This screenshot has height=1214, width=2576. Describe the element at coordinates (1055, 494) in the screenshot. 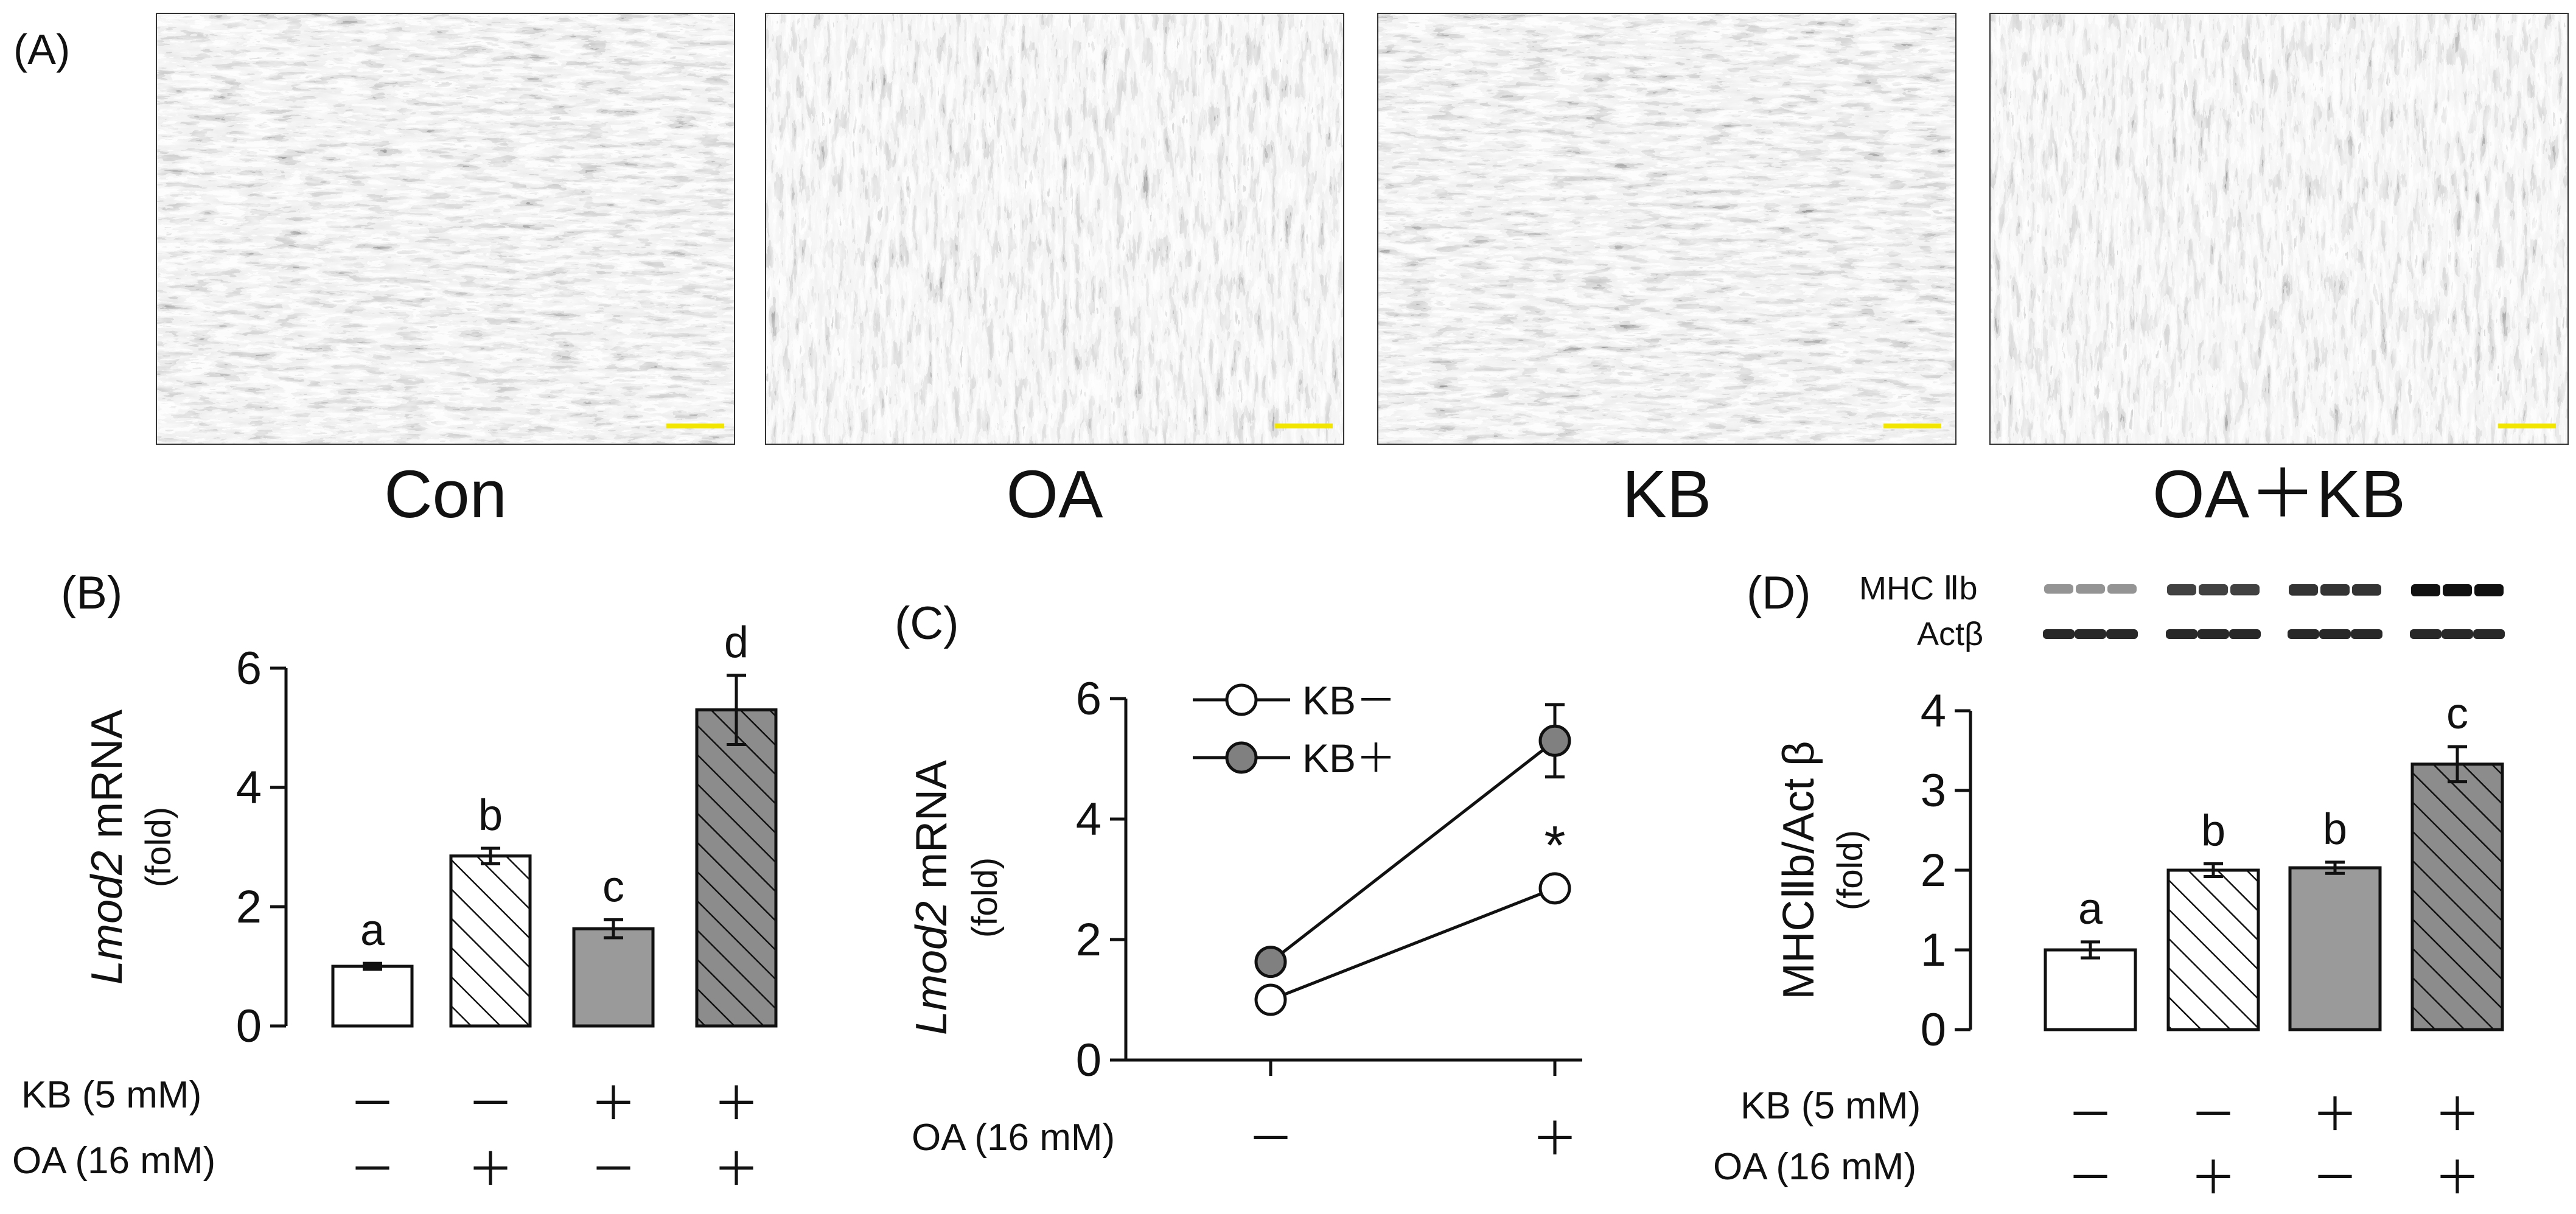

I see `micrograph-label-oa: OA` at that location.